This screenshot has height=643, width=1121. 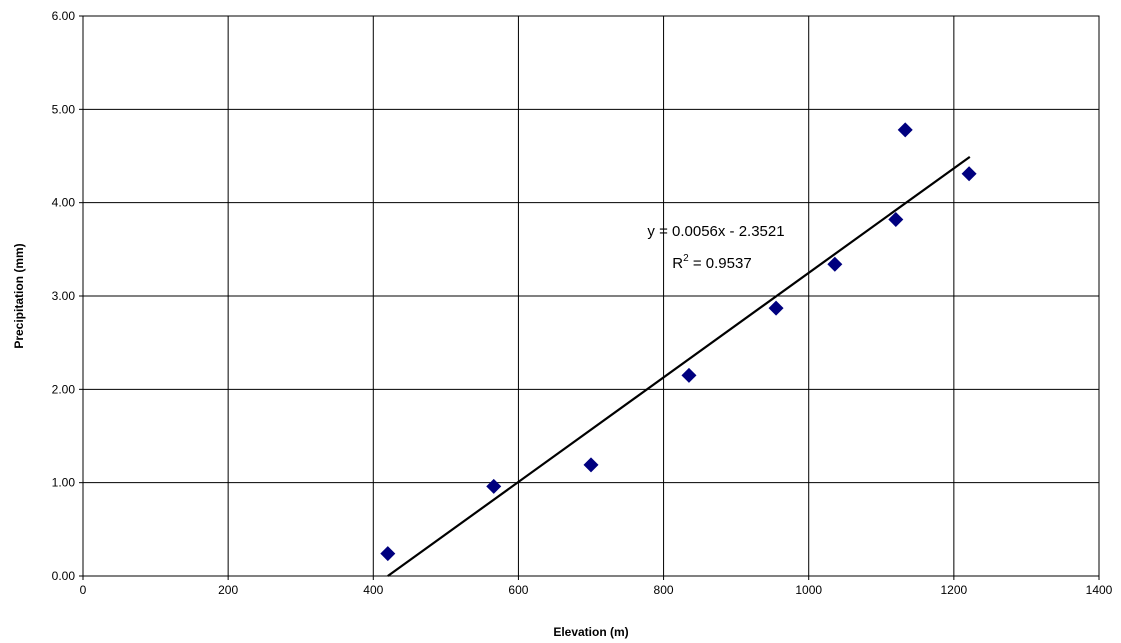 I want to click on y-tick-label: 5.00, so click(x=64, y=109).